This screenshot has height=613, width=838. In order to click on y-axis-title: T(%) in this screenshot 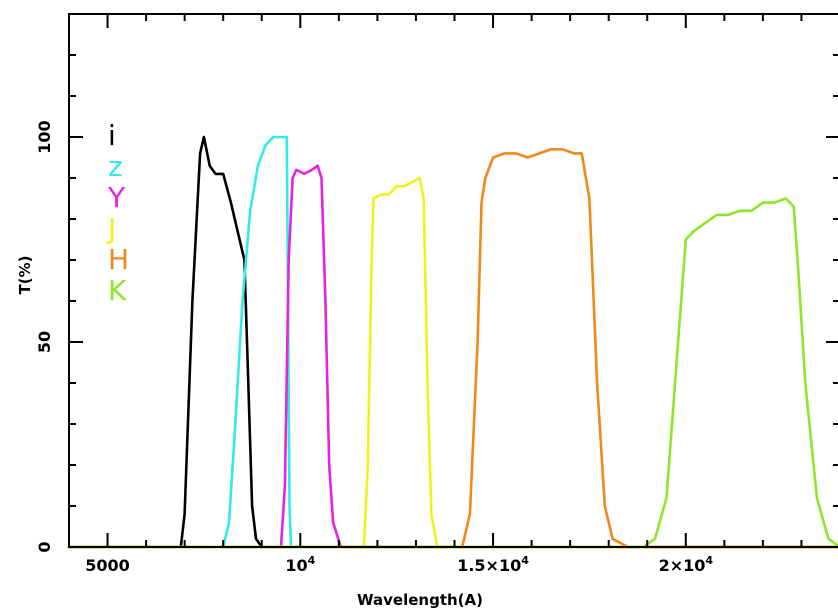, I will do `click(25, 275)`.